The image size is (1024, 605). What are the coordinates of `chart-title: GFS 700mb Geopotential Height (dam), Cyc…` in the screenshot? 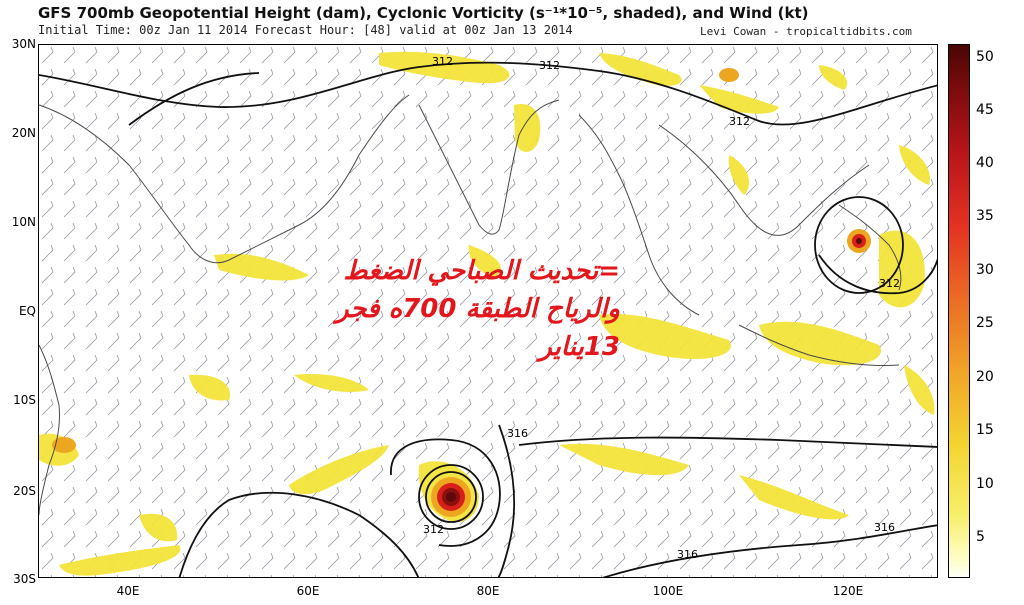 It's located at (423, 13).